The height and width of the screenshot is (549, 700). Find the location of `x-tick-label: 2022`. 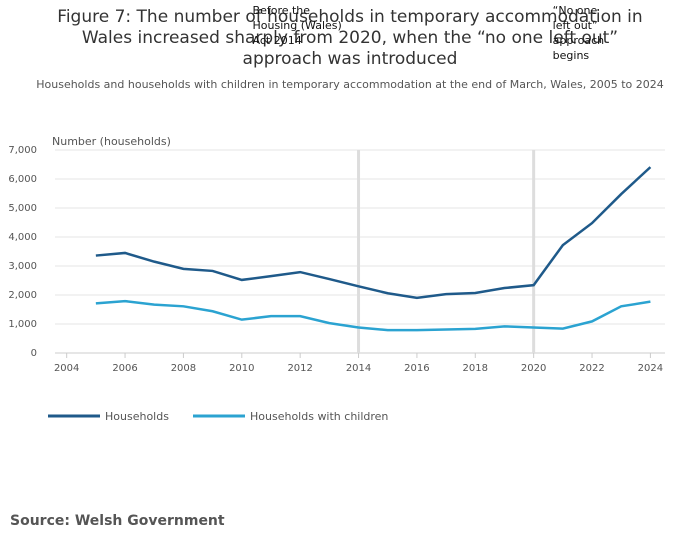

x-tick-label: 2022 is located at coordinates (591, 368).